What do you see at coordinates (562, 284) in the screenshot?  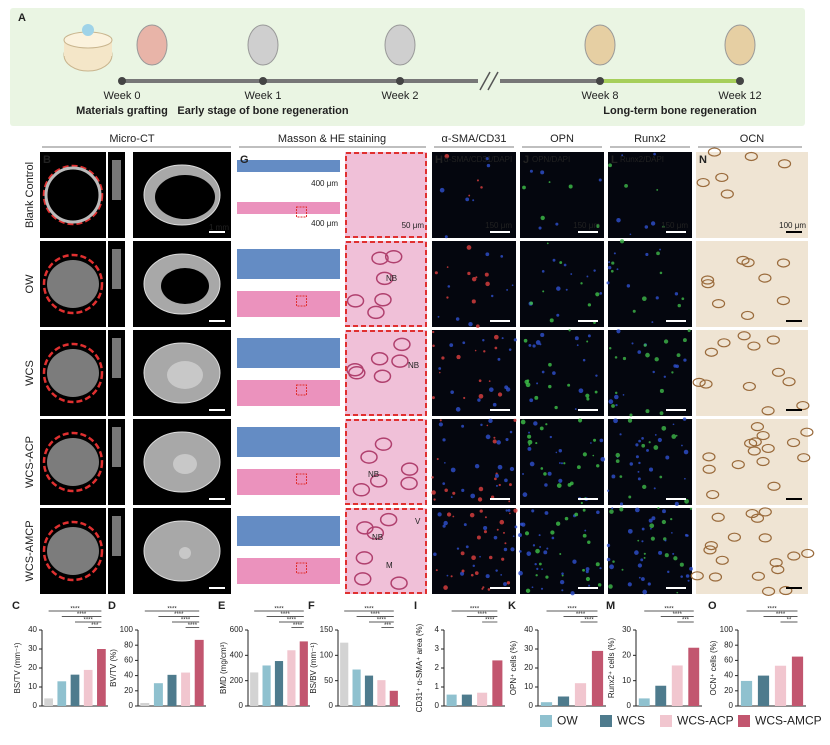 I see `image-bg` at bounding box center [562, 284].